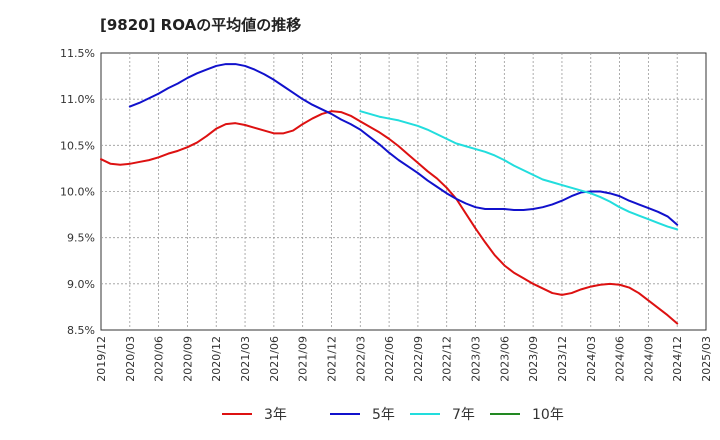  What do you see at coordinates (620, 359) in the screenshot?
I see `x-tick-label: 2024/06` at bounding box center [620, 359].